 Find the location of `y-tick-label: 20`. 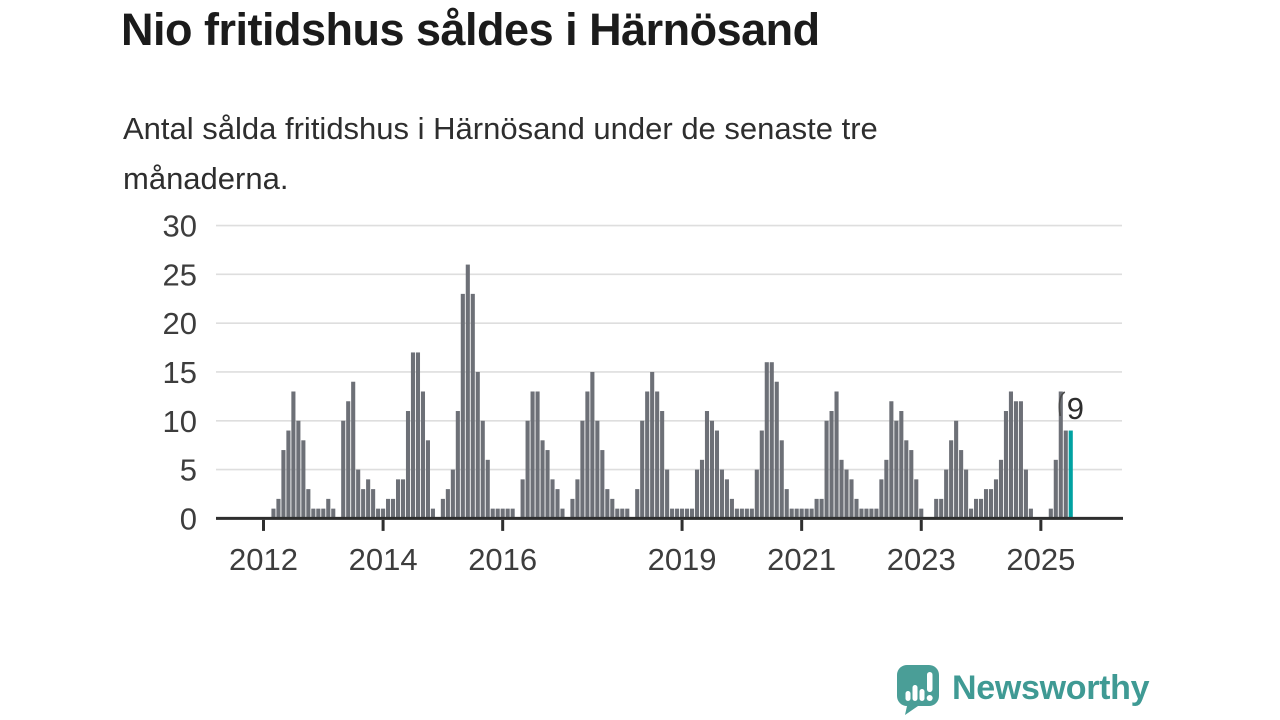

y-tick-label: 20 is located at coordinates (180, 323).